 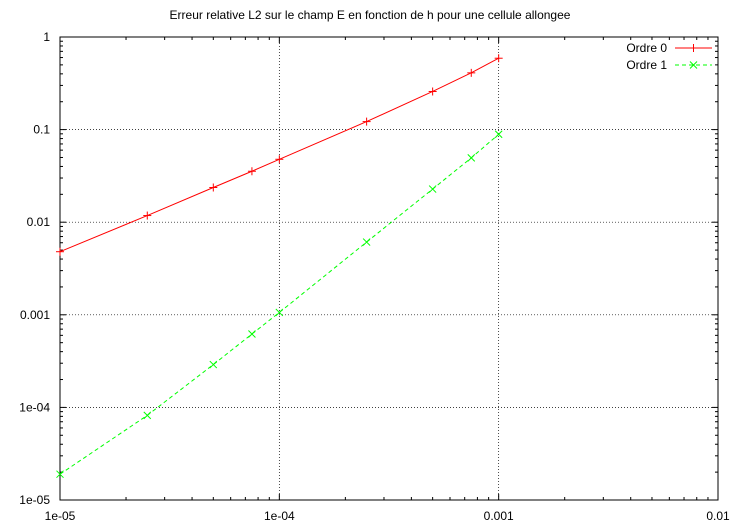 What do you see at coordinates (35, 315) in the screenshot?
I see `y-tick-label: 0.001` at bounding box center [35, 315].